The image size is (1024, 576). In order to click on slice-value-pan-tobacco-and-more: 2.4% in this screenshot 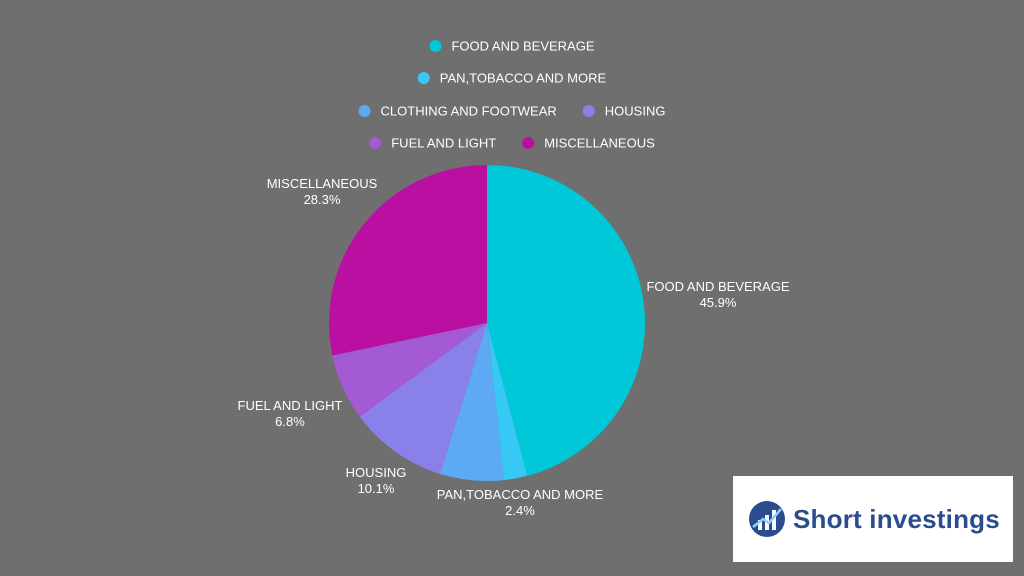, I will do `click(520, 510)`.